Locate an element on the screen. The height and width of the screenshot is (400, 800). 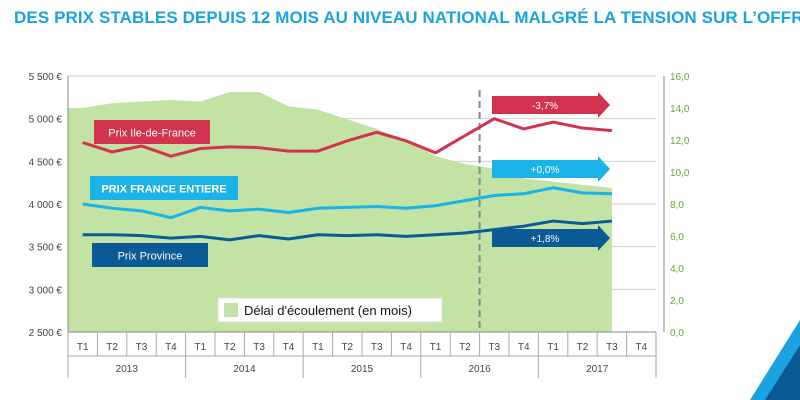
annotation-idf: -3,7% is located at coordinates (551, 105).